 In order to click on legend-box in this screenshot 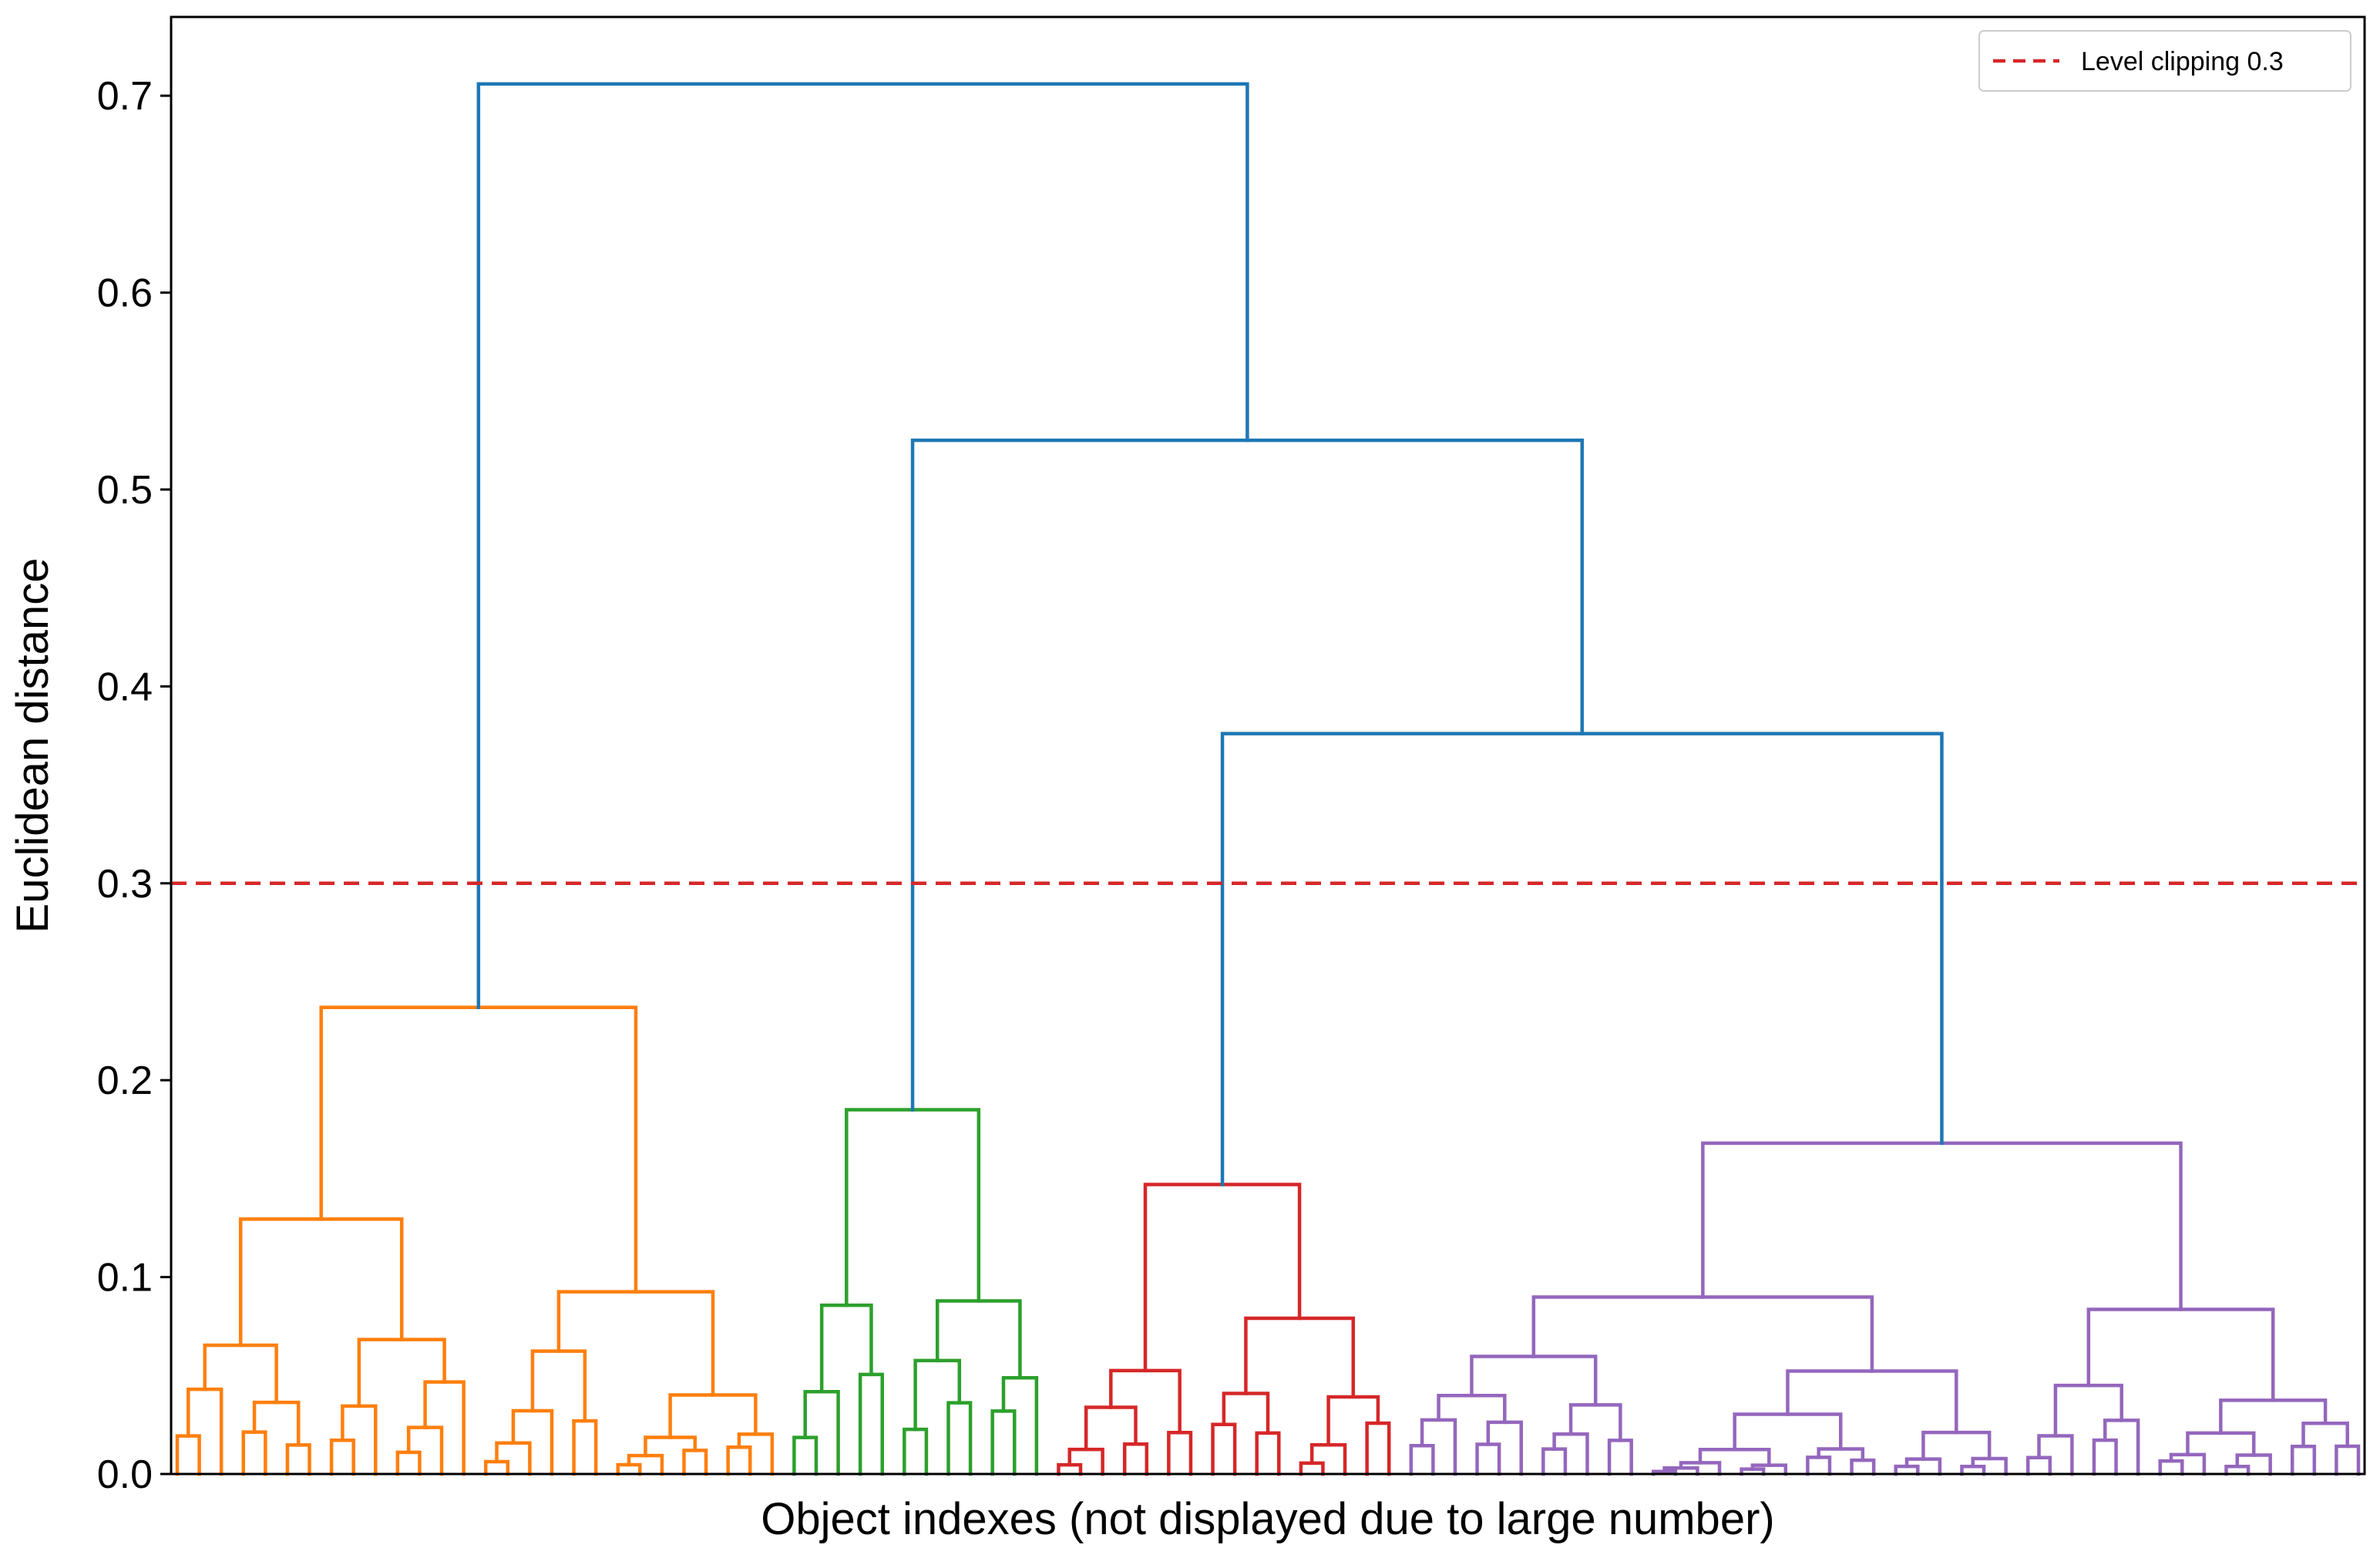, I will do `click(2164, 61)`.